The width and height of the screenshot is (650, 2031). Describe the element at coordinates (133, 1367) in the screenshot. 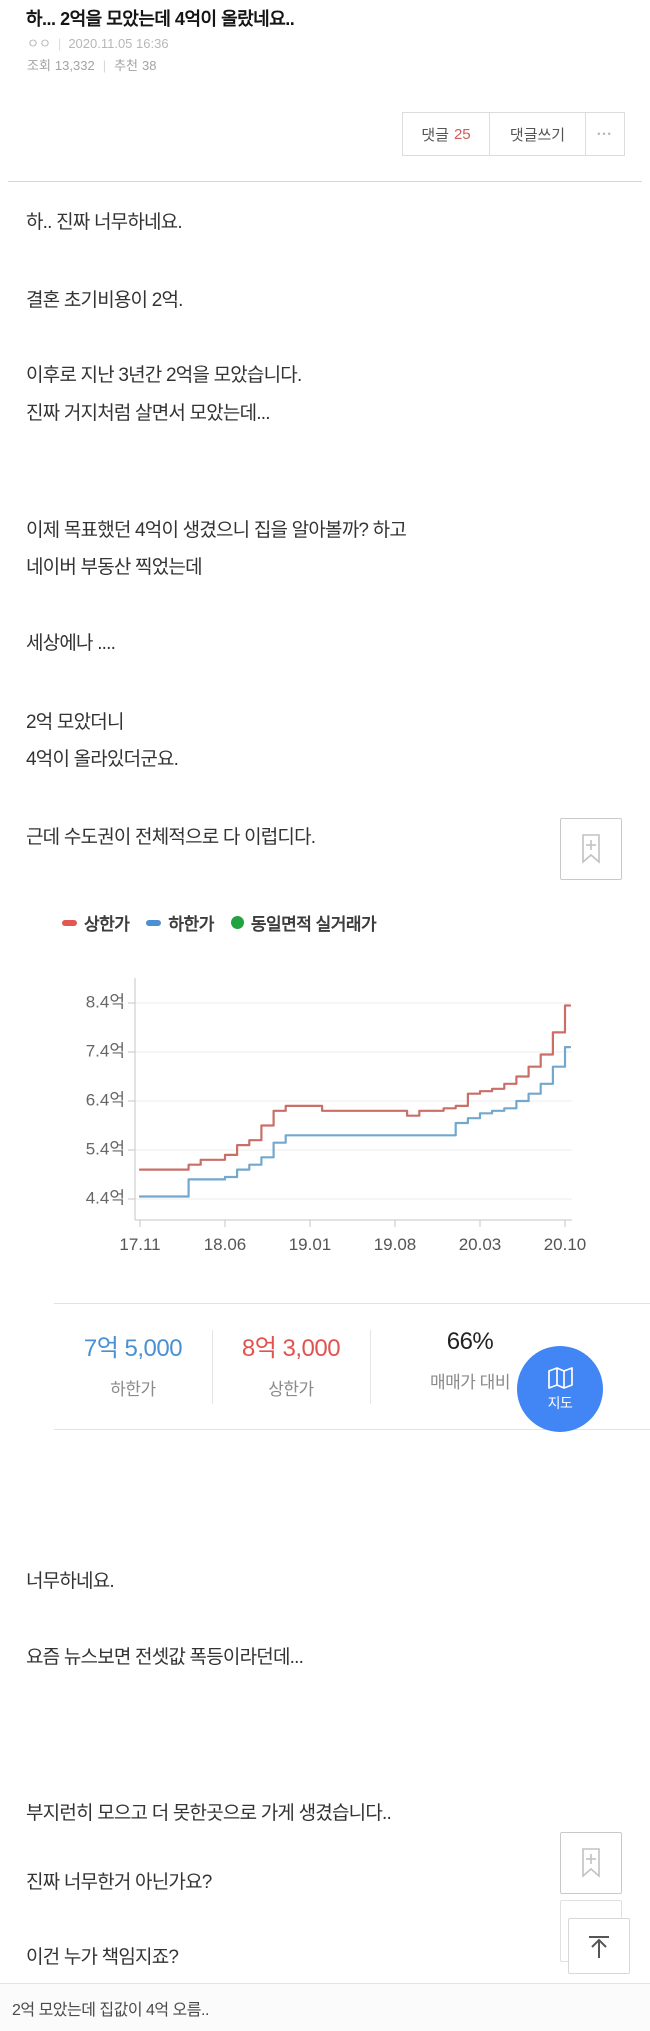

I see `summary-lower-price: 7억 5,000 하한가` at that location.